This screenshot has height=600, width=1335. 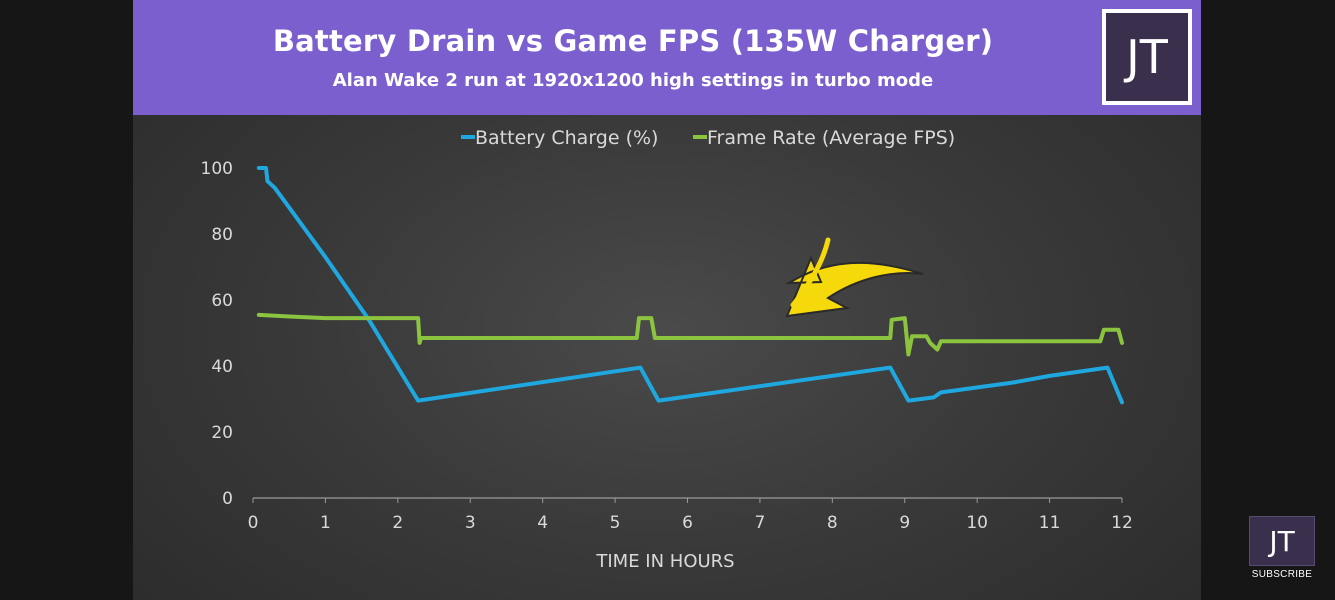 I want to click on legend-label: Frame Rate (Average FPS), so click(x=831, y=138).